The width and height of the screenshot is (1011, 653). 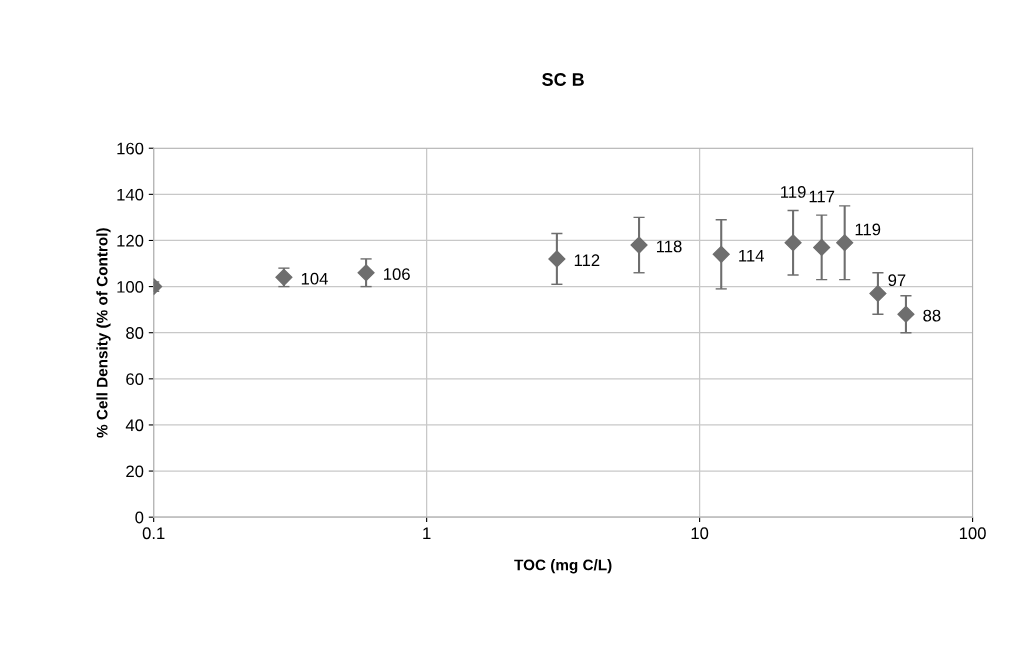 What do you see at coordinates (897, 280) in the screenshot?
I see `data-label: 97` at bounding box center [897, 280].